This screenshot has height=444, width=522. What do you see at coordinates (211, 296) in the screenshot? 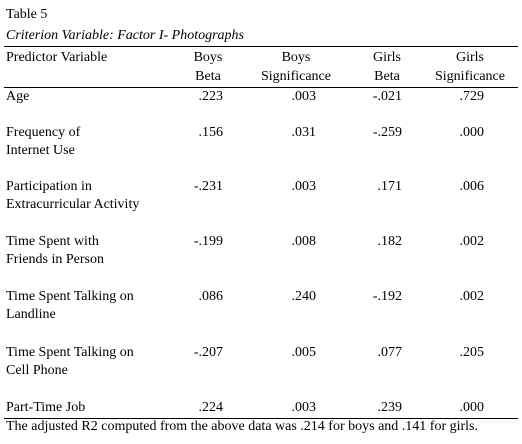
I see `cell-value: .086` at bounding box center [211, 296].